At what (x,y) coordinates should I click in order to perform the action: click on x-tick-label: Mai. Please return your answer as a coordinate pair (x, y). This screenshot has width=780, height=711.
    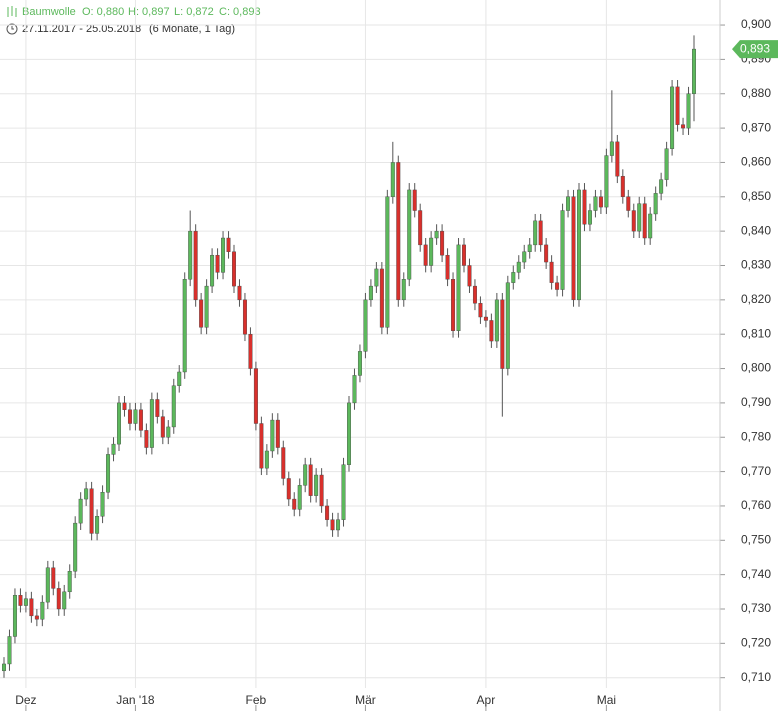
    Looking at the image, I should click on (606, 700).